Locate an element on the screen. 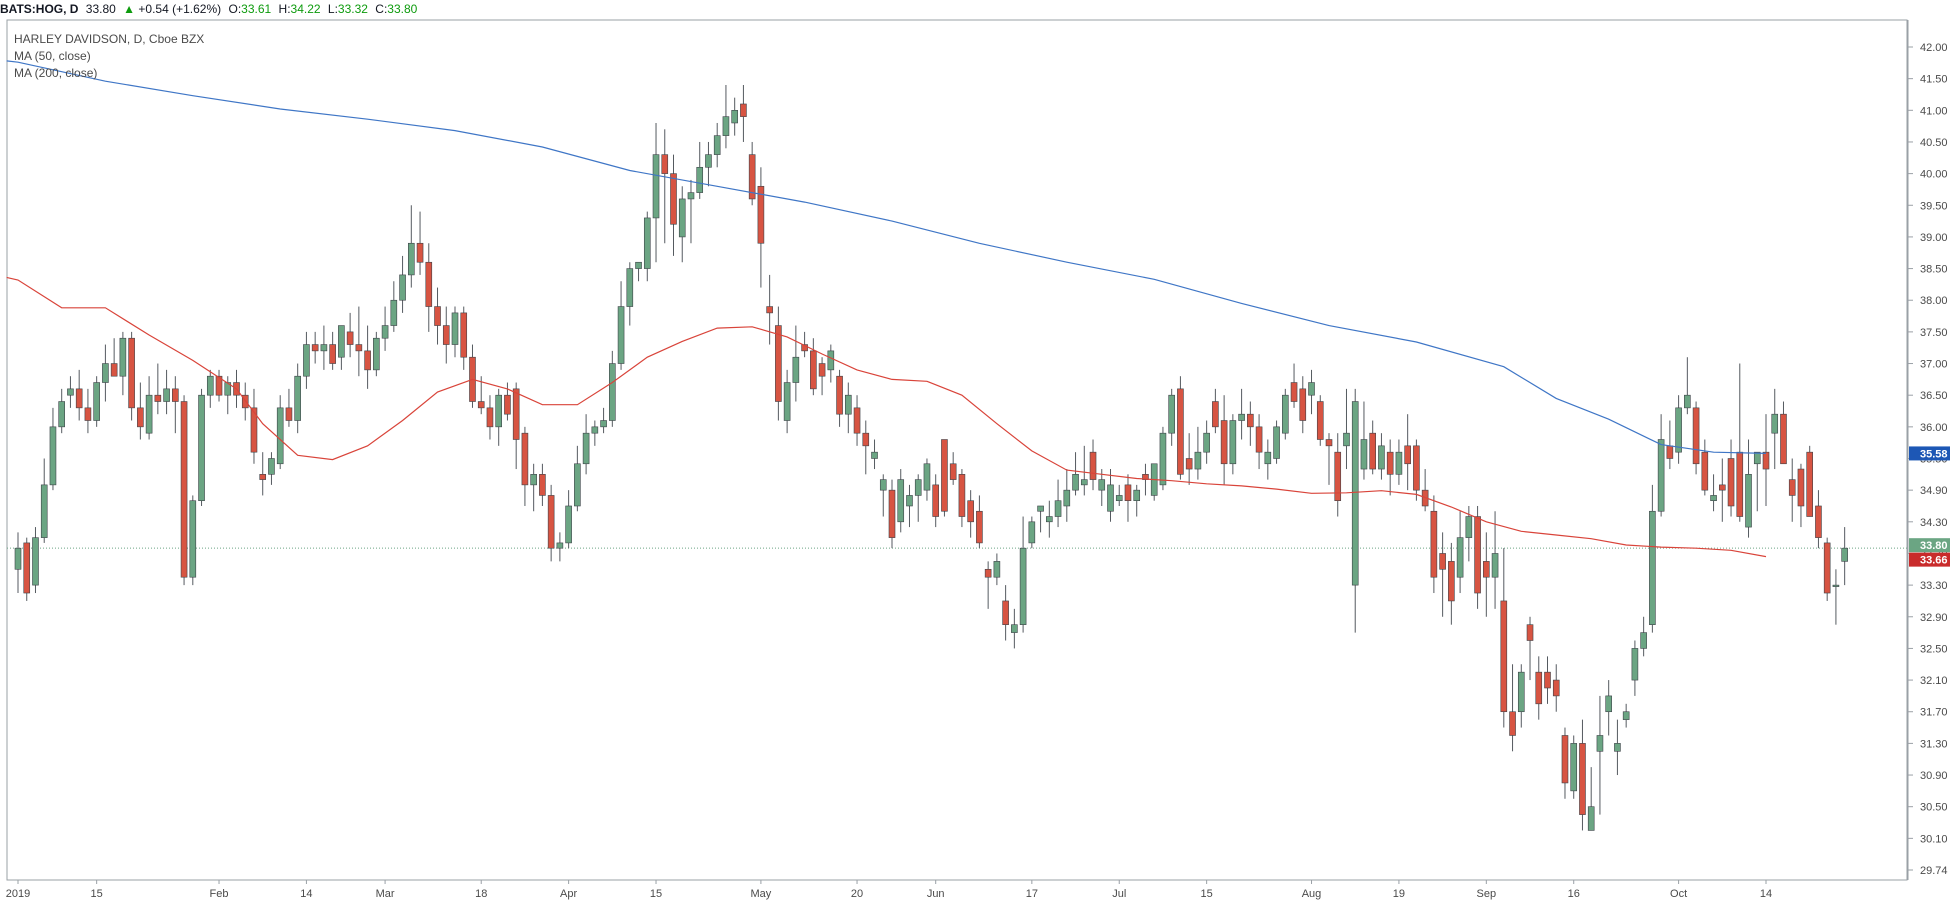 This screenshot has width=1958, height=913. time-tick-label: 19 is located at coordinates (1399, 894).